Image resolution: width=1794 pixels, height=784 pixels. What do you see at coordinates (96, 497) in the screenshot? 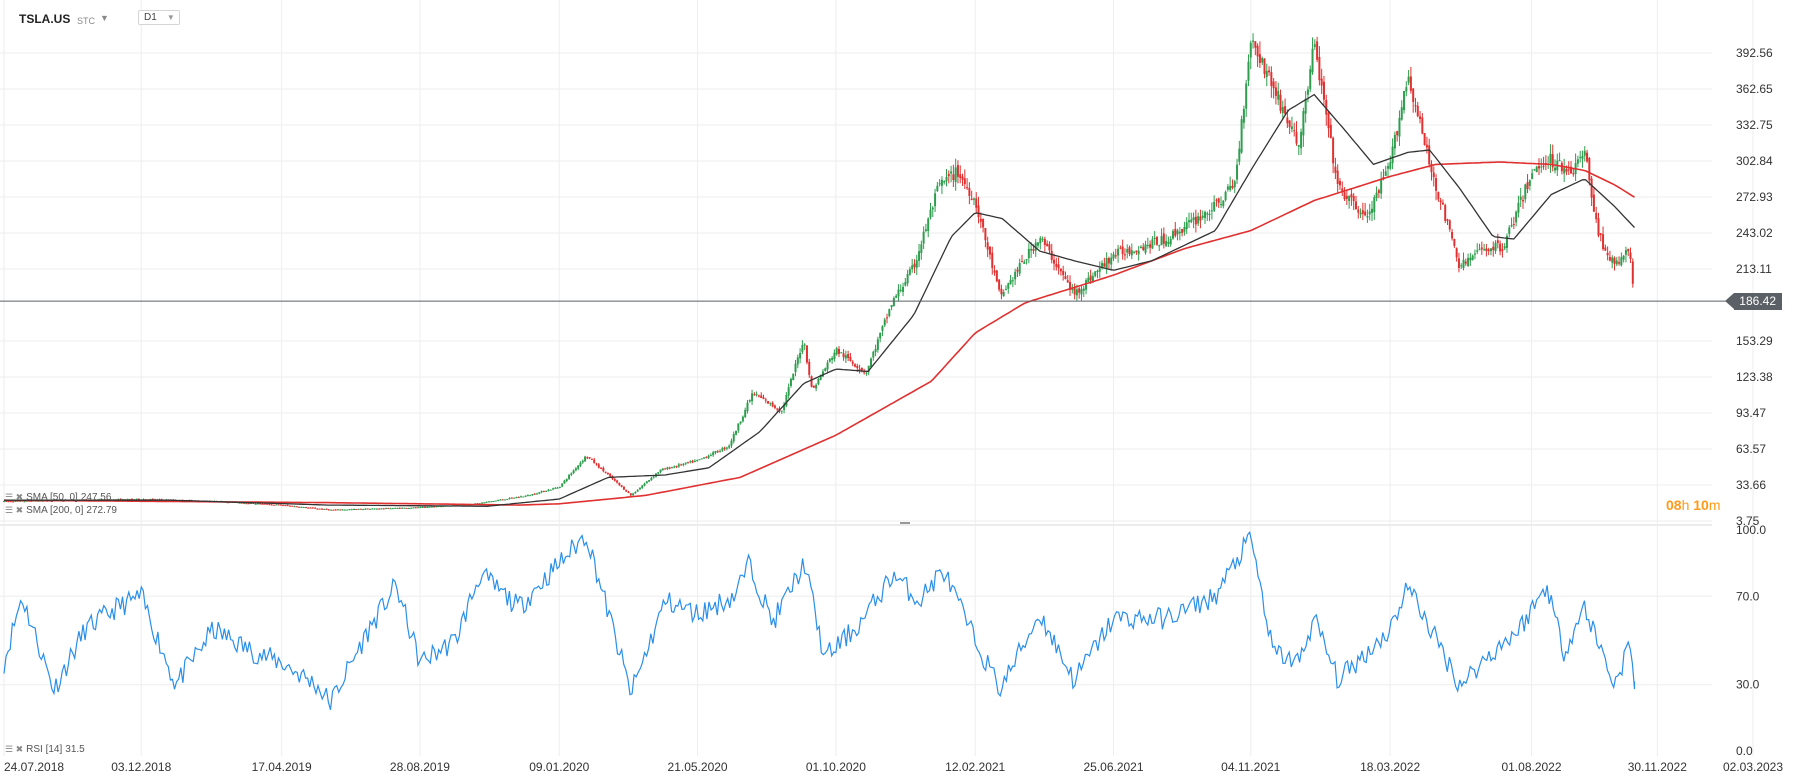
I see `sma50-value: 247.56` at bounding box center [96, 497].